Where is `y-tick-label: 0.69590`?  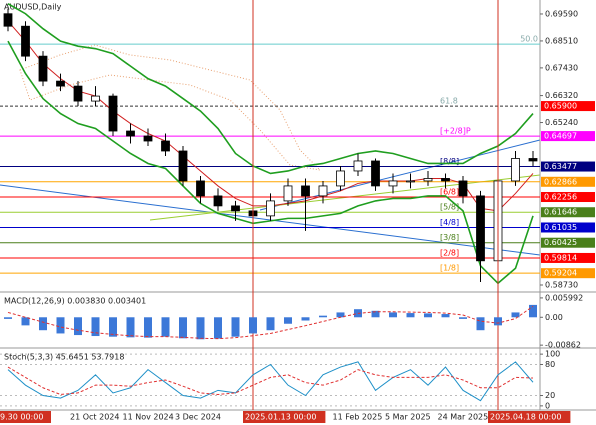
y-tick-label: 0.69590 is located at coordinates (561, 13).